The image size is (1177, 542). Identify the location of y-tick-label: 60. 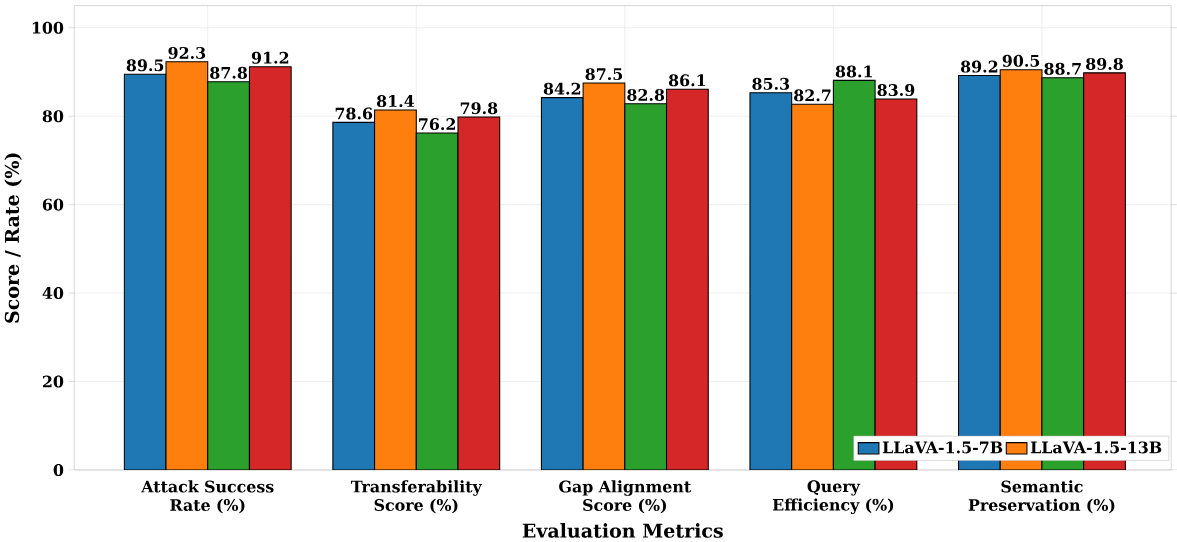
(53, 204).